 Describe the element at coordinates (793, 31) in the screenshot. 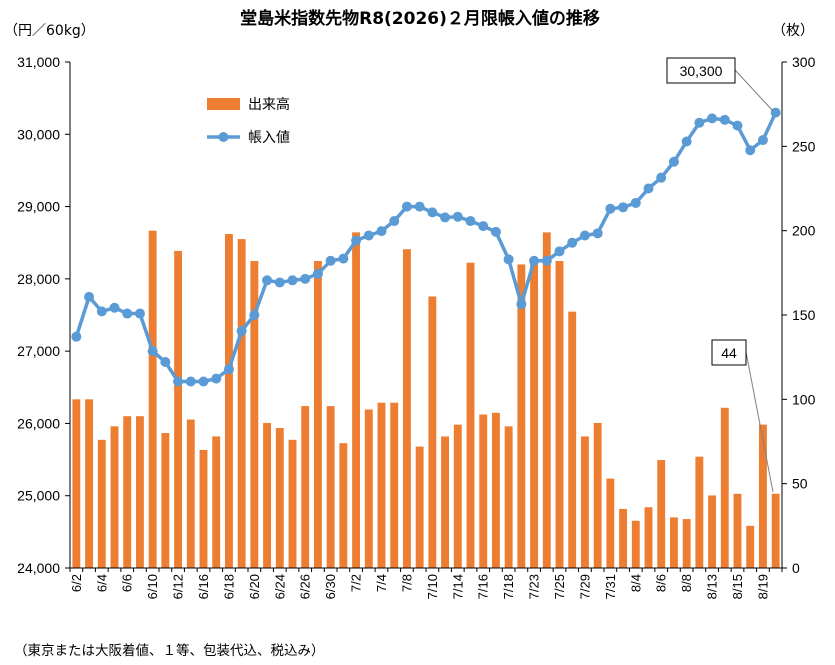

I see `y-right-unit: （枚）` at that location.